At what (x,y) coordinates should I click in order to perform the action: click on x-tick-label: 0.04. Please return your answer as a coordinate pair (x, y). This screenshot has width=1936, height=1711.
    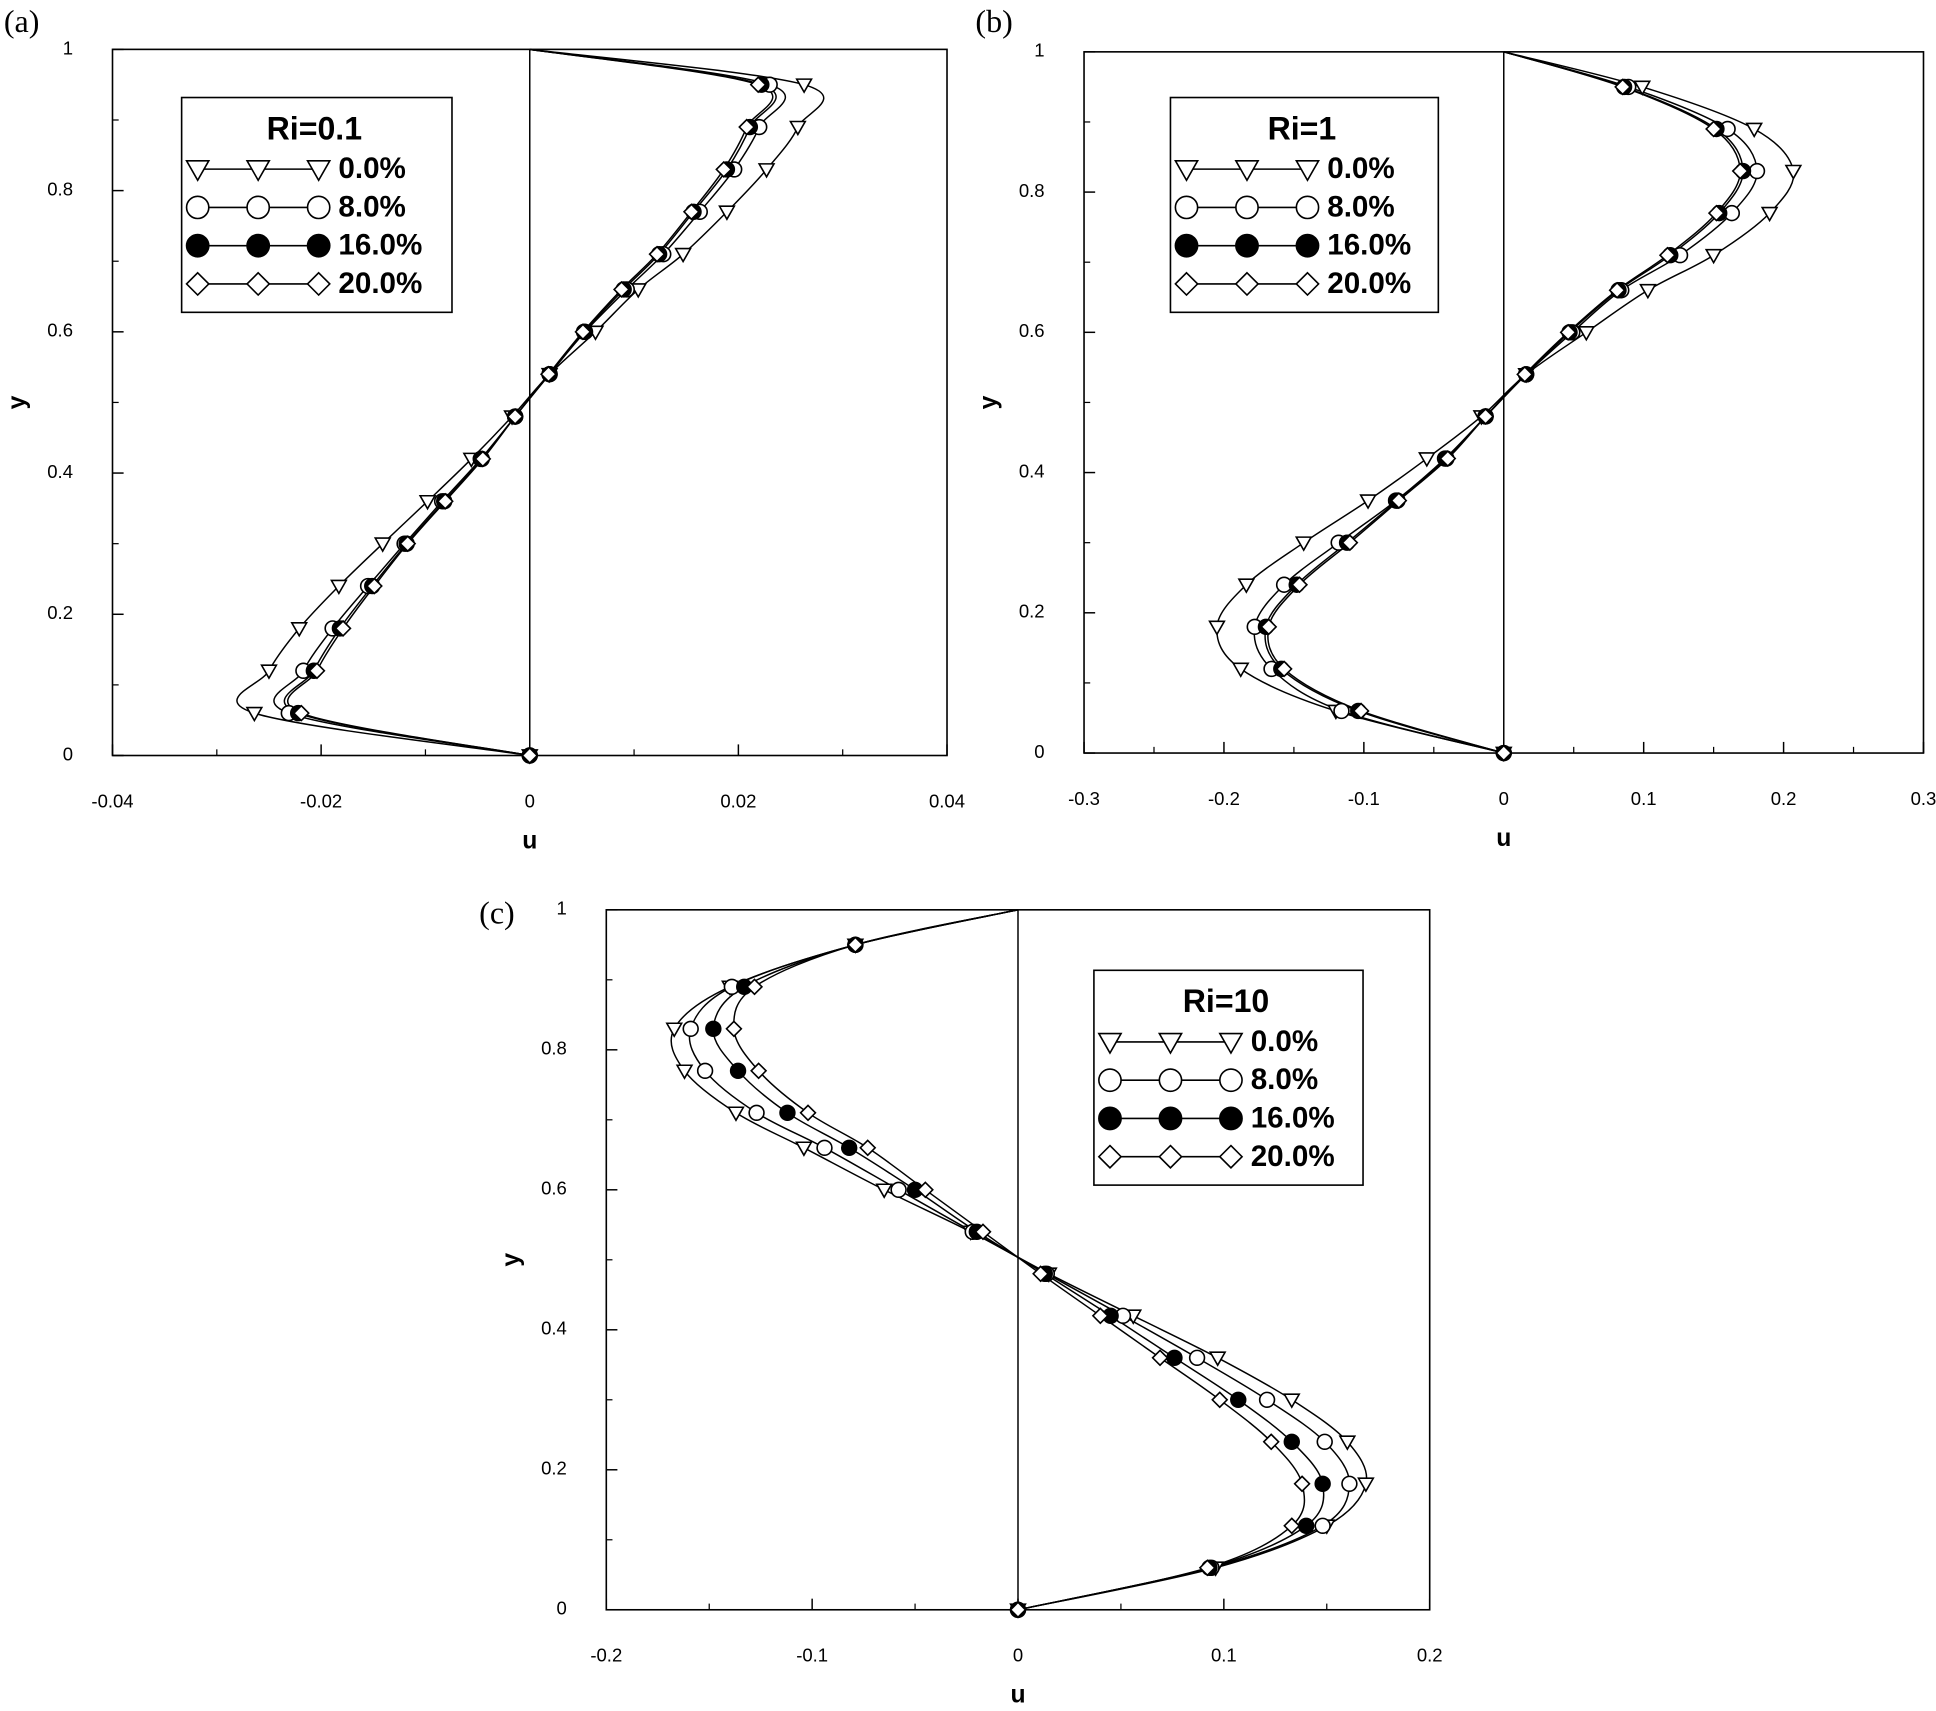
    Looking at the image, I should click on (947, 800).